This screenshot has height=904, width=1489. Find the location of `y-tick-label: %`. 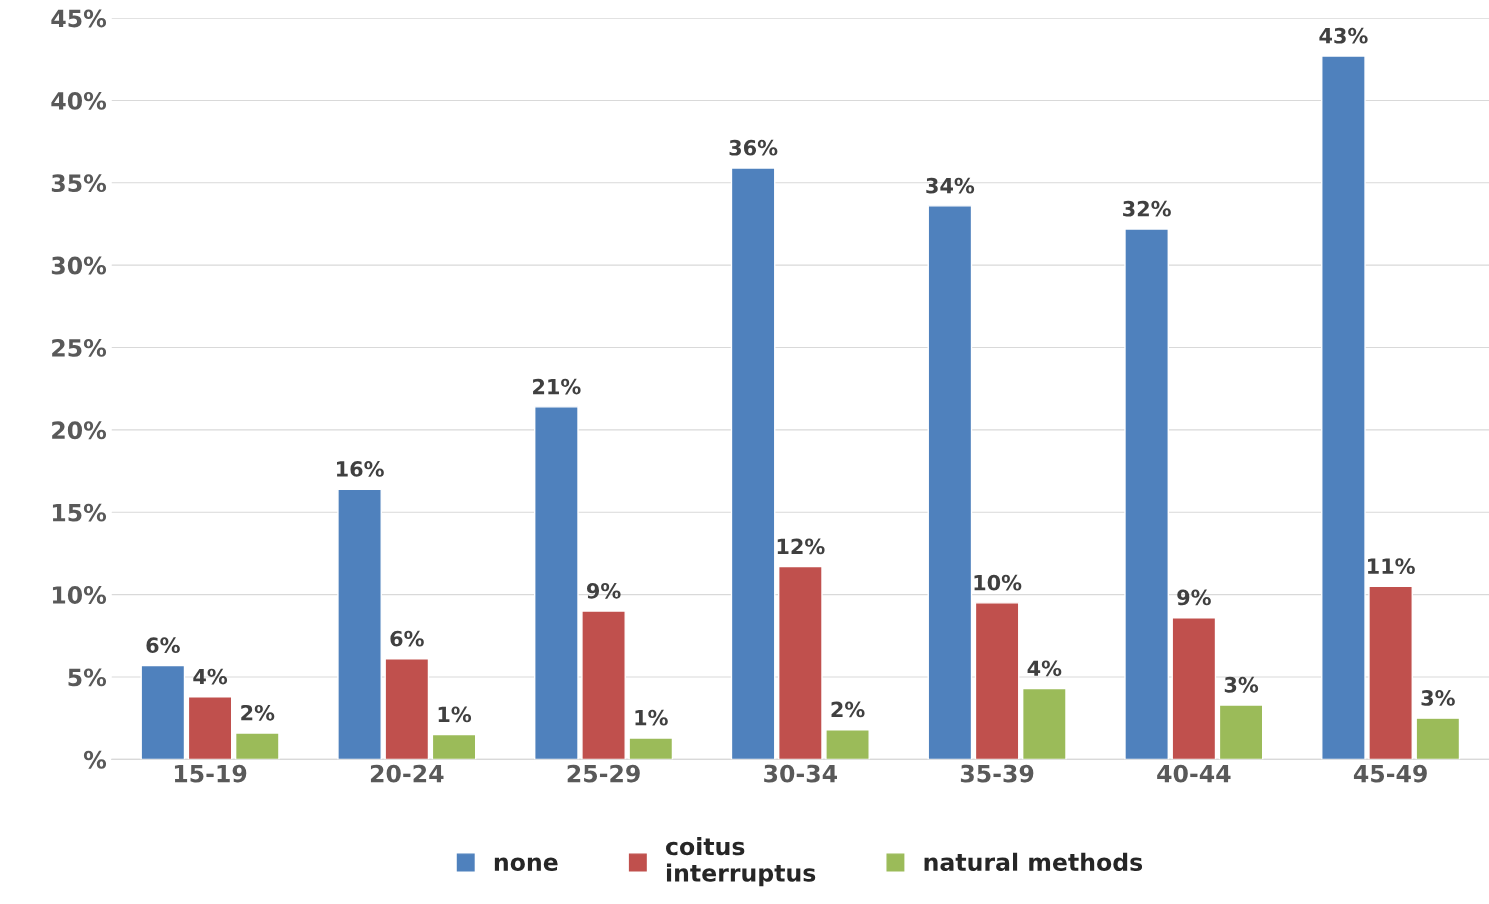

y-tick-label: % is located at coordinates (95, 759).